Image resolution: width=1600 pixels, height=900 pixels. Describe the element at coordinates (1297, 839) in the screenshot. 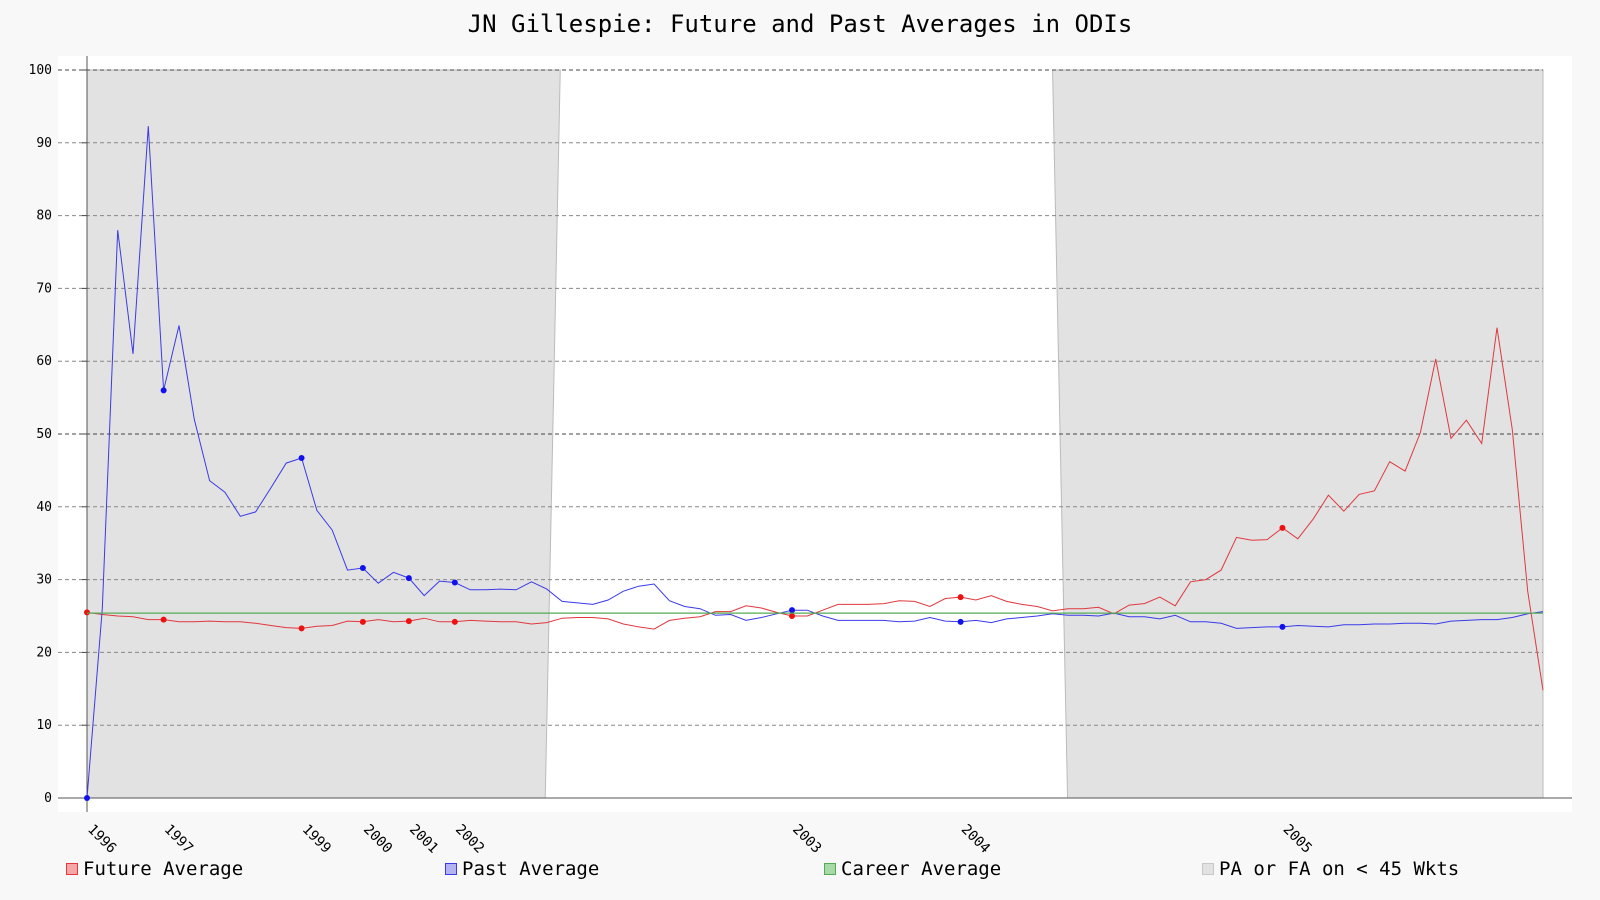

I see `x-tick-label-2005: 2005` at that location.